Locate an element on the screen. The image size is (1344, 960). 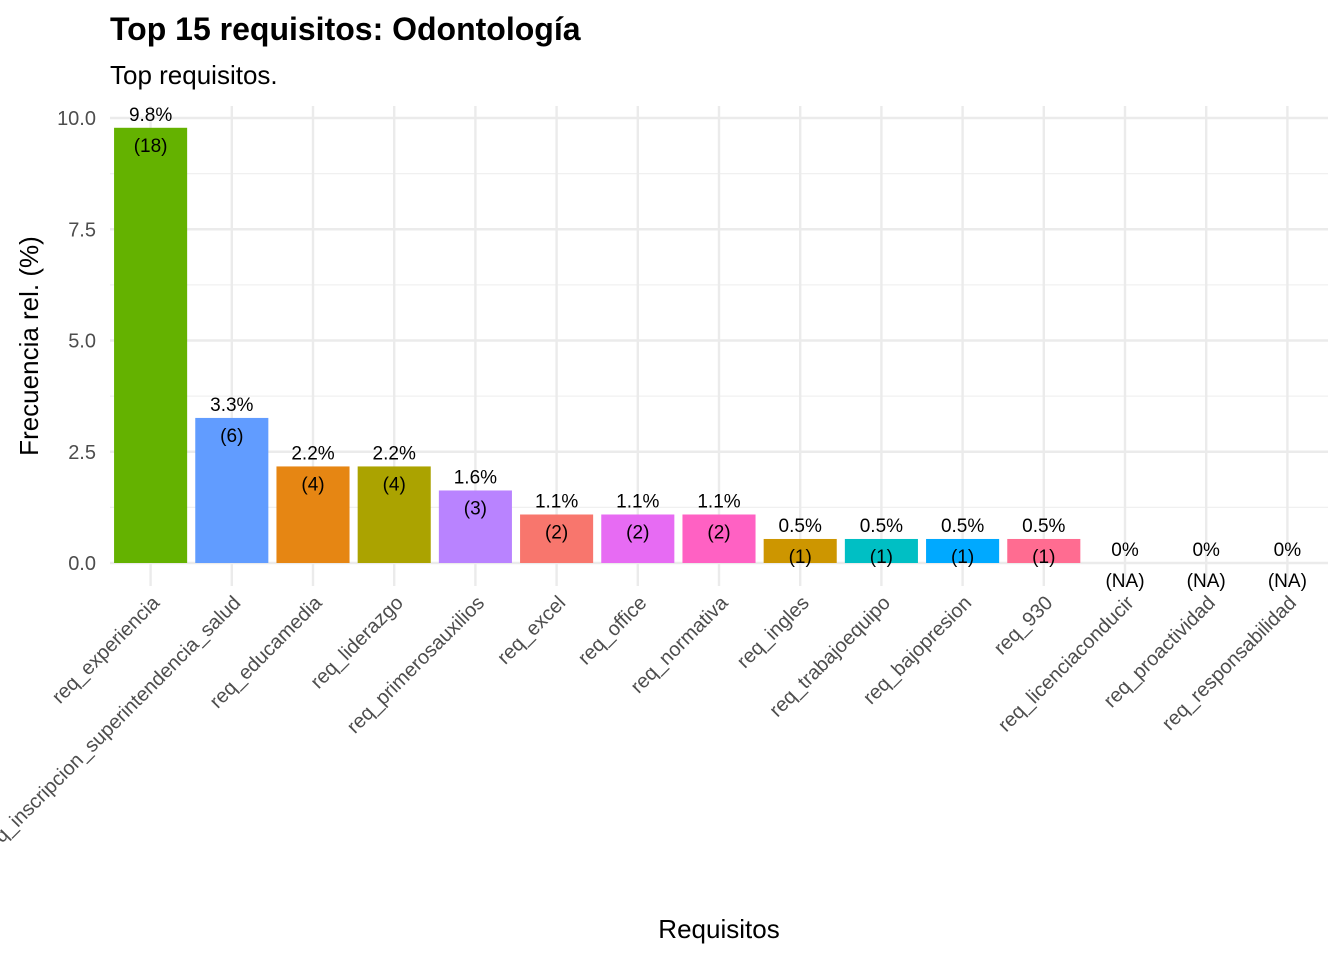
x-tick-label: req_responsabilidad is located at coordinates (1229, 663).